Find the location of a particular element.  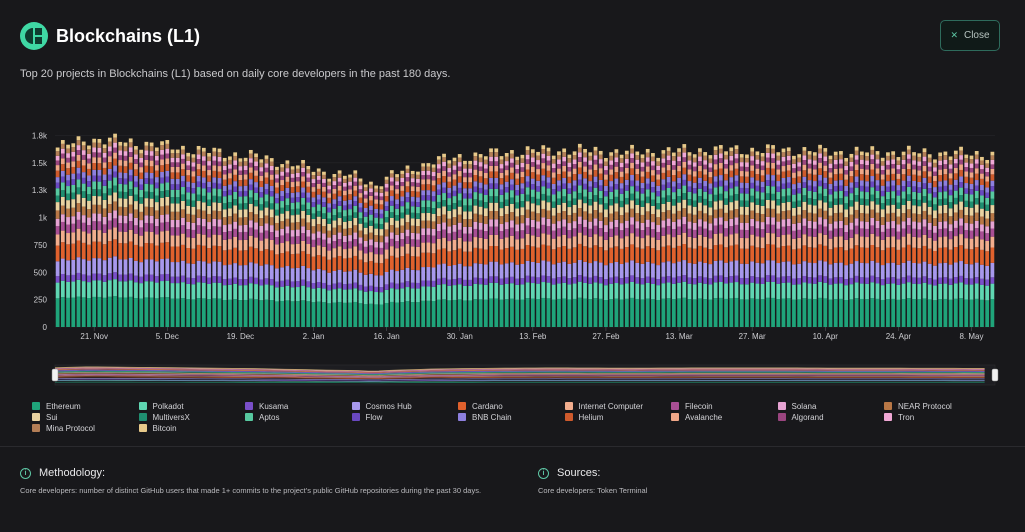

legend-item: Solana is located at coordinates (831, 406).